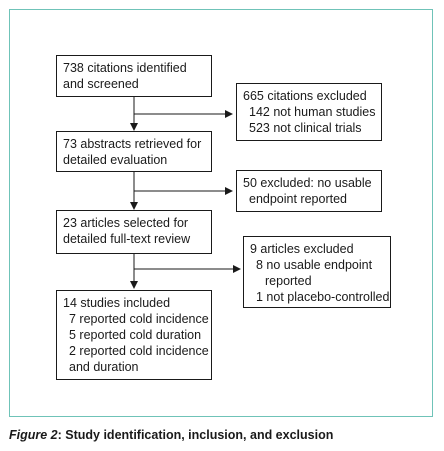  What do you see at coordinates (302, 249) in the screenshot?
I see `excluded3-line-1: 9 articles excluded` at bounding box center [302, 249].